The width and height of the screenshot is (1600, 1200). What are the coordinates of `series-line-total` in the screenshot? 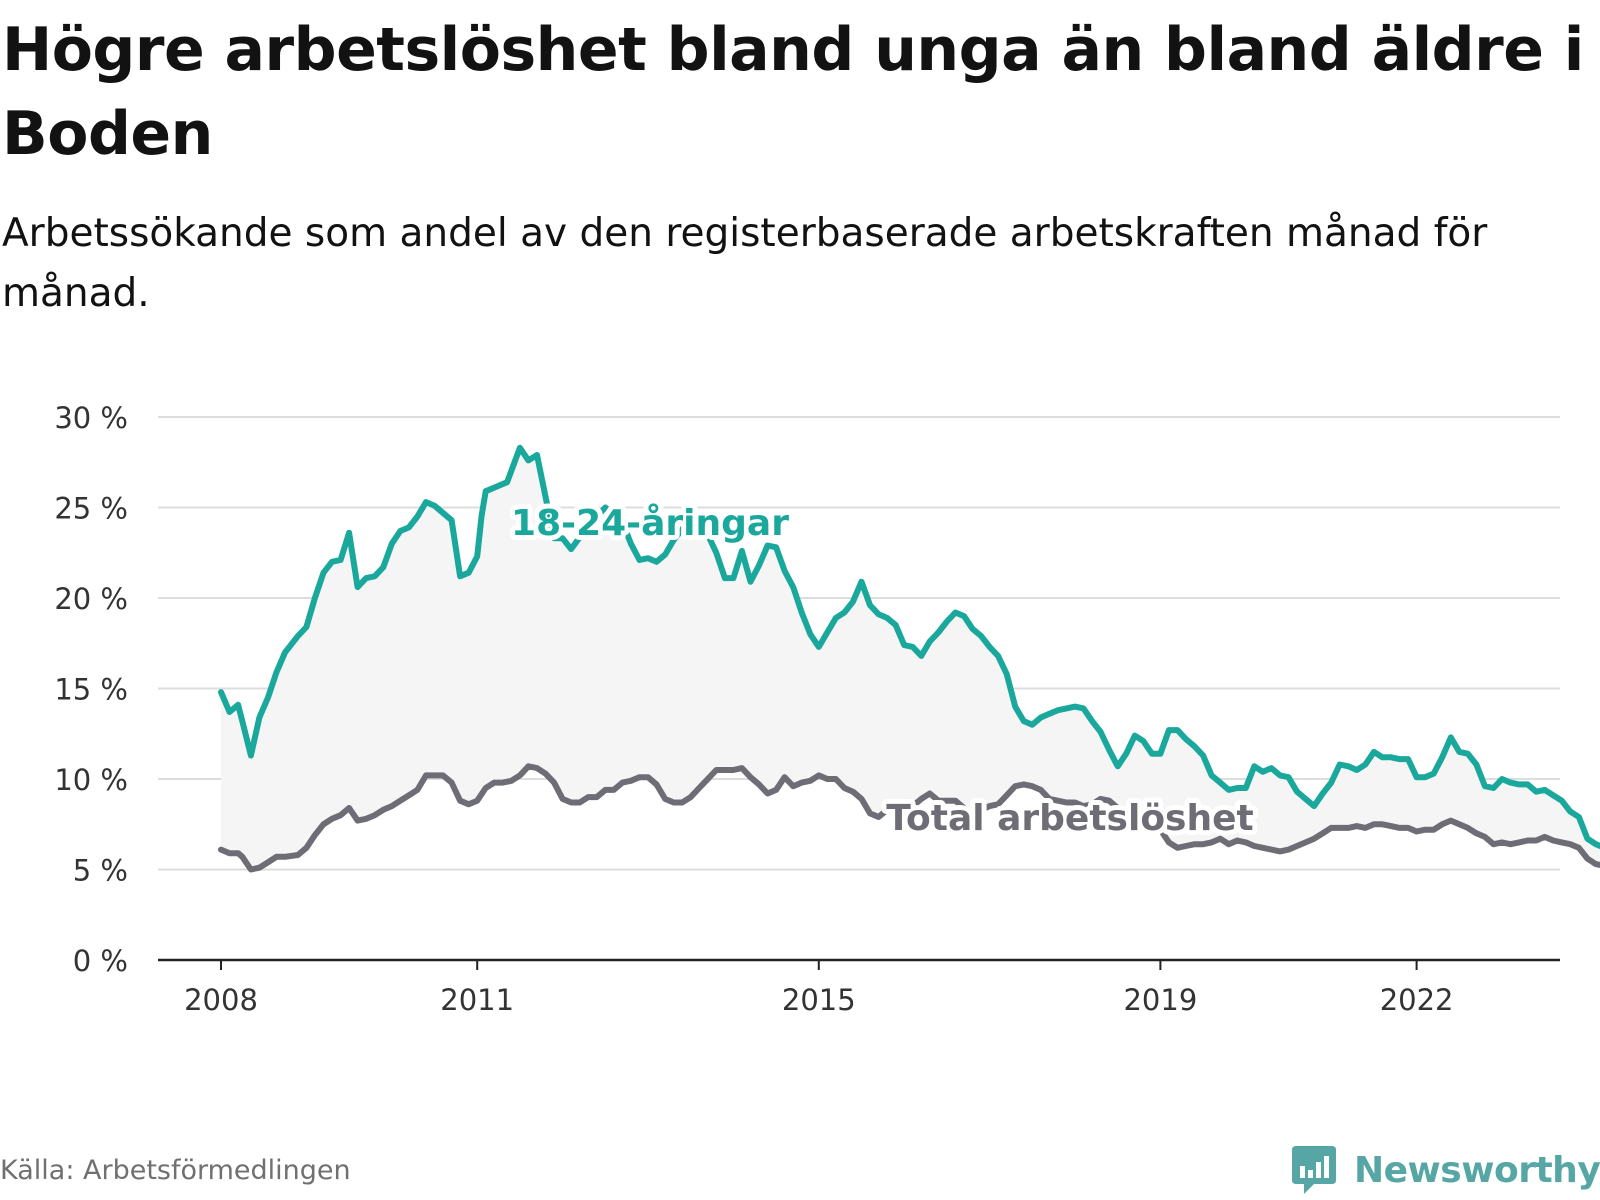 It's located at (909, 818).